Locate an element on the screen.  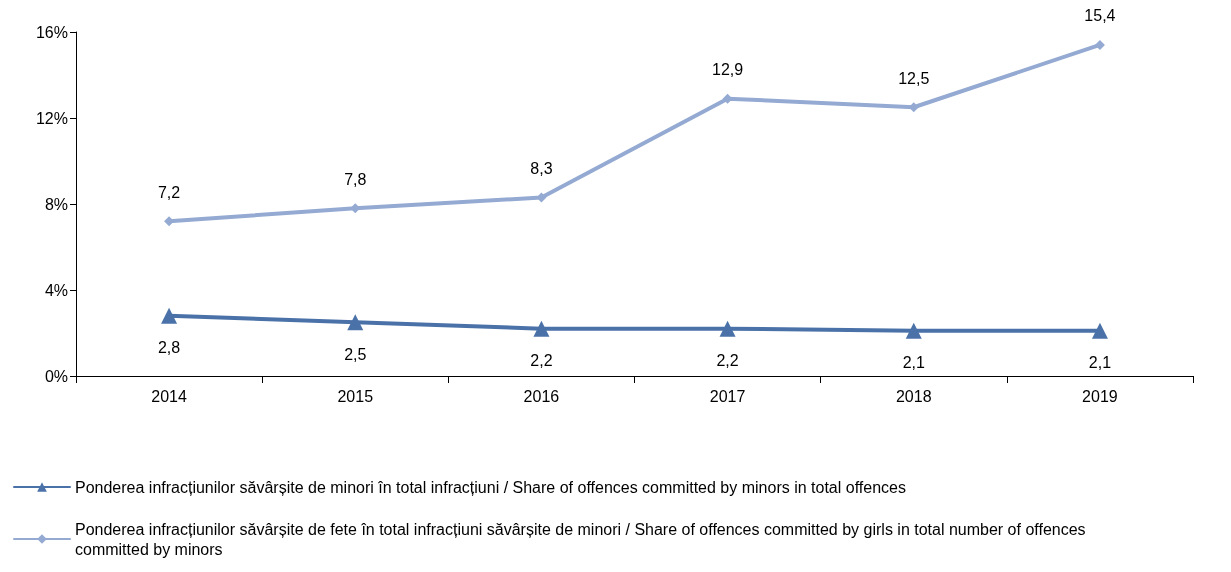
x-tick-label: 2017 is located at coordinates (727, 396).